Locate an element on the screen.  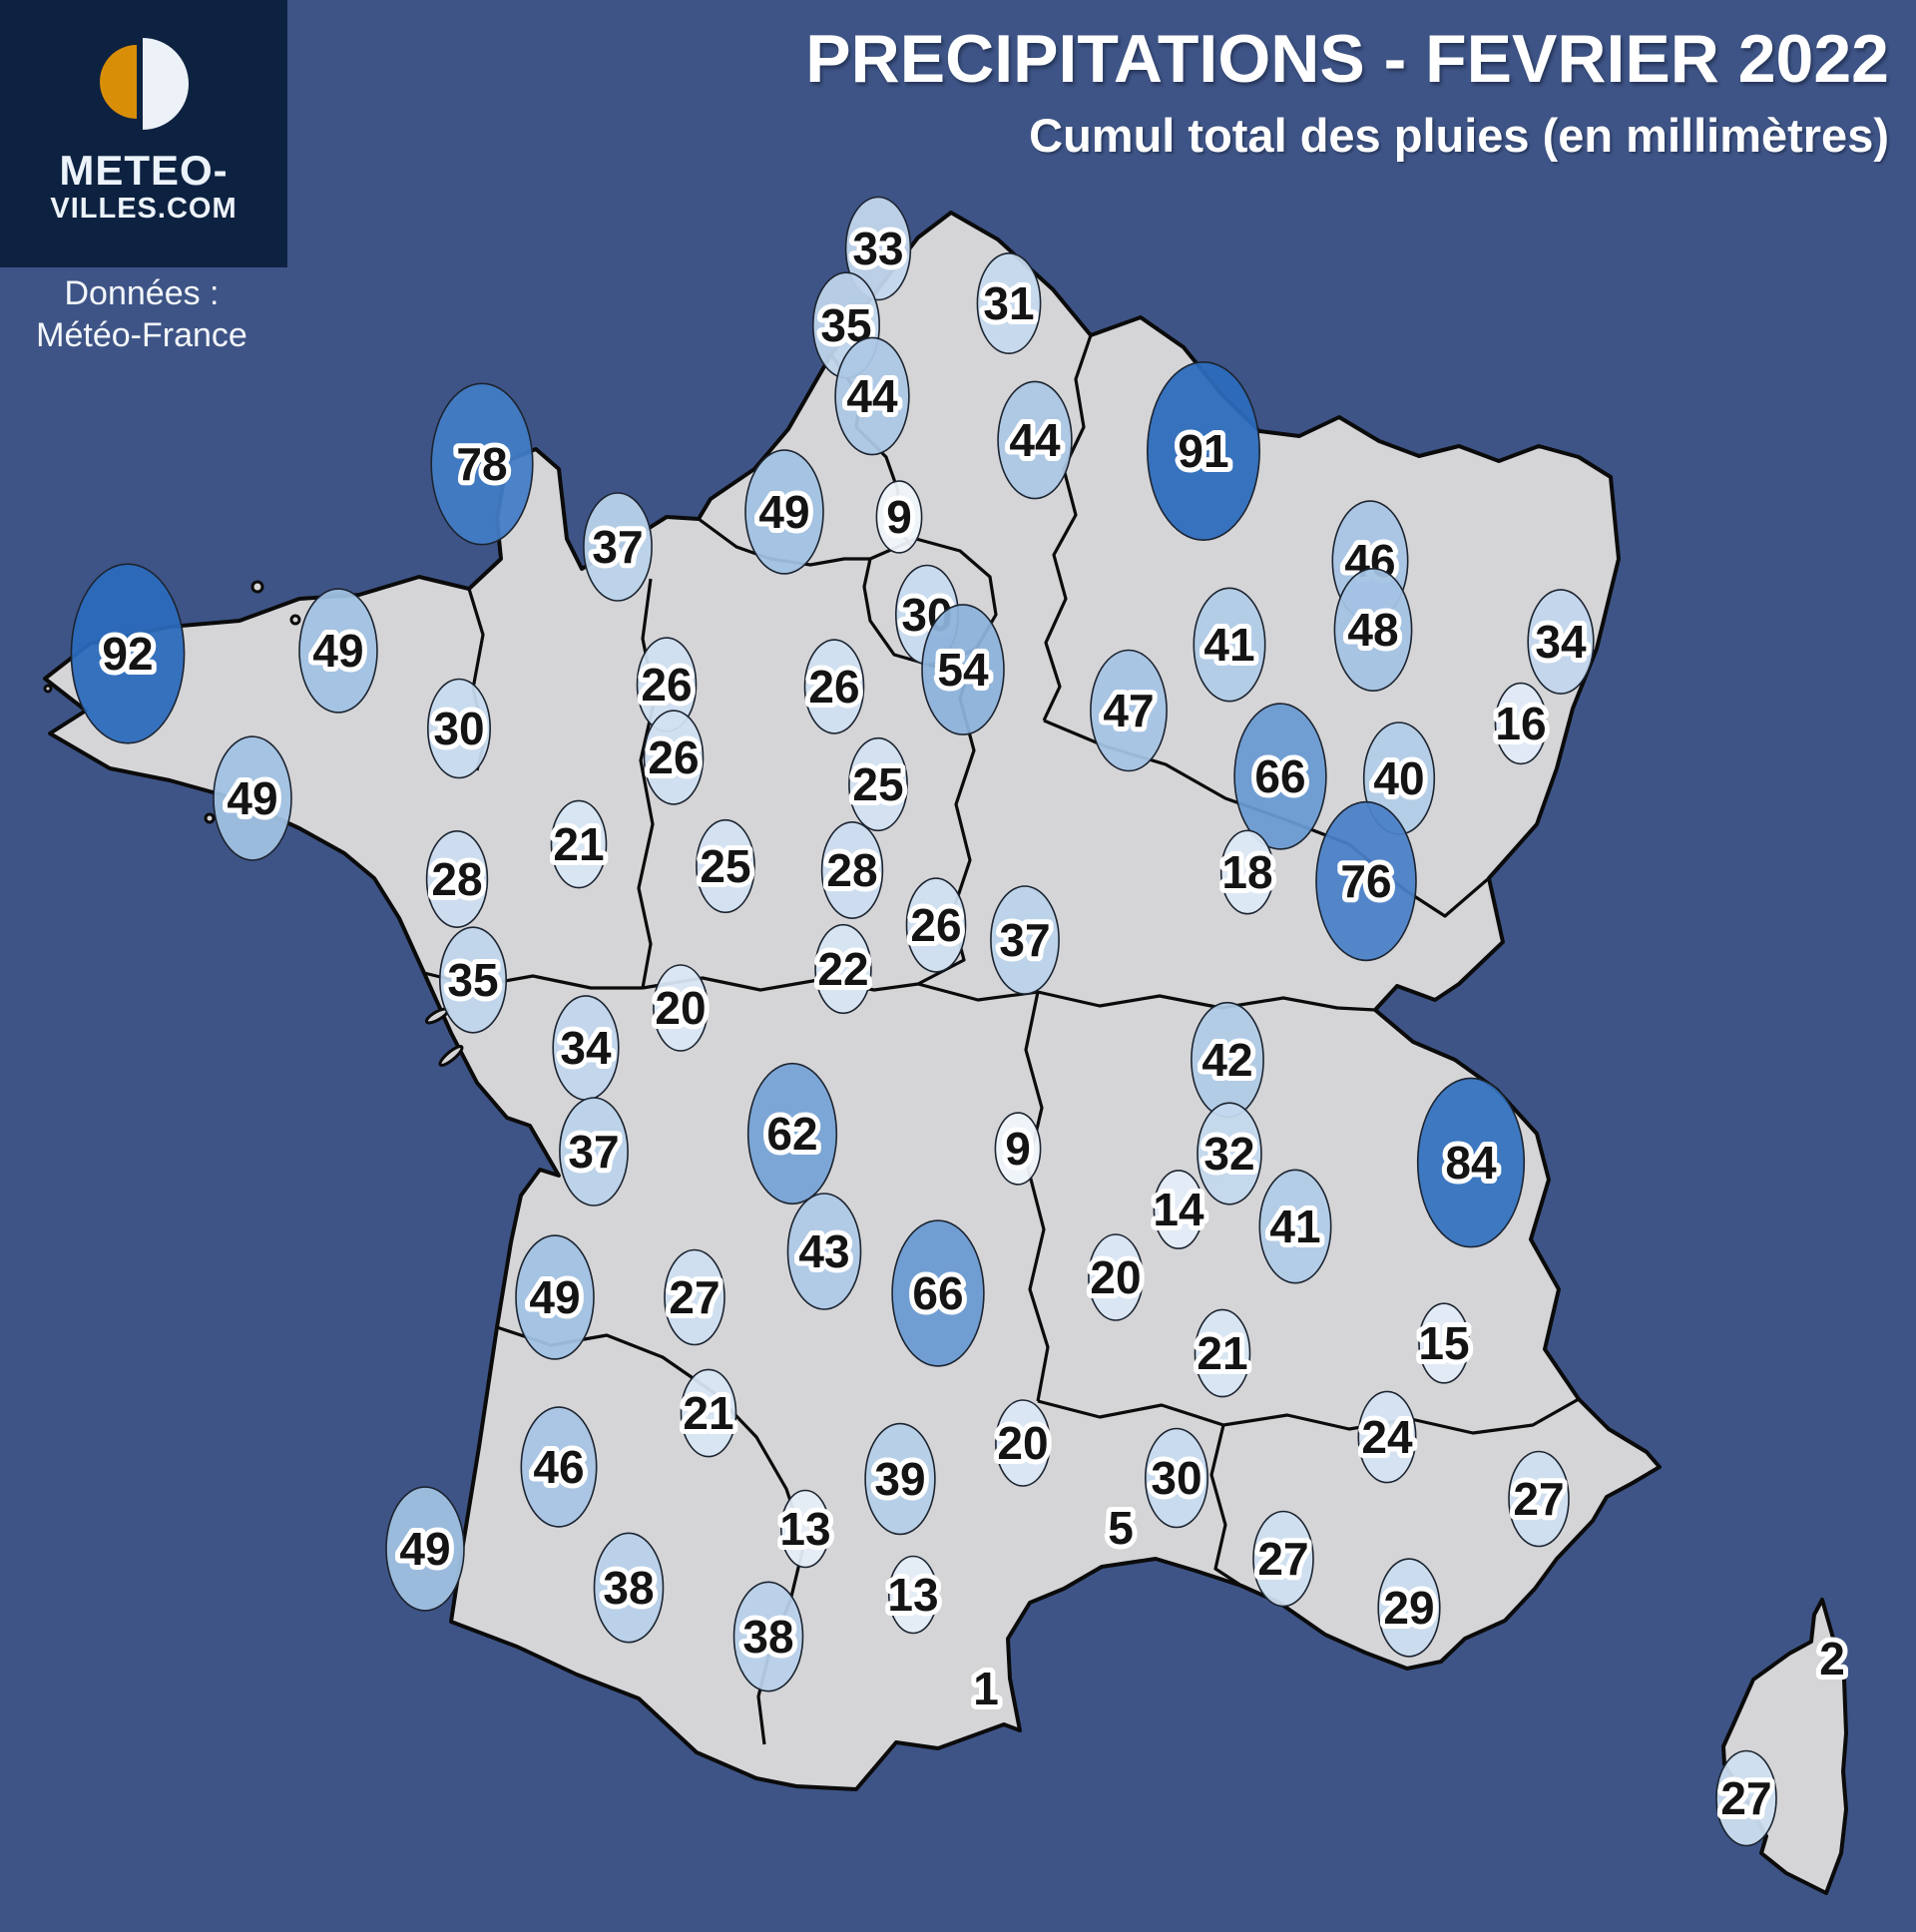
bubble: 43 is located at coordinates (824, 1251).